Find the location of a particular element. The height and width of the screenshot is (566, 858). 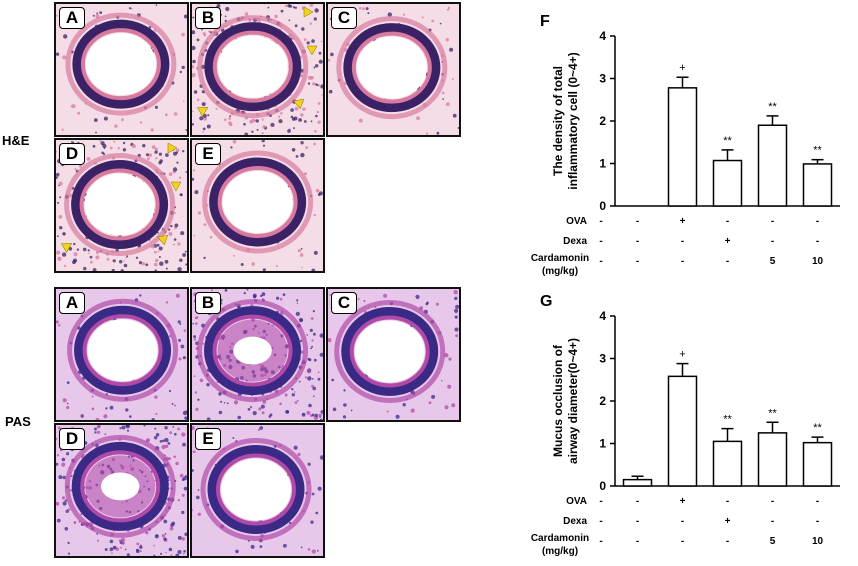

yellow-arrow-icon is located at coordinates (172, 148).